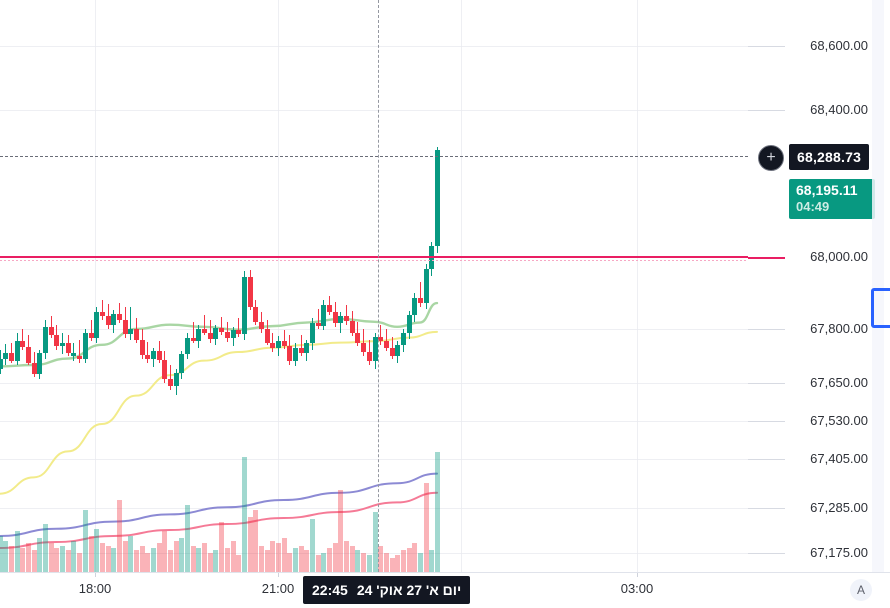 The image size is (890, 608). What do you see at coordinates (839, 420) in the screenshot?
I see `price-scale-label: 67,530.00` at bounding box center [839, 420].